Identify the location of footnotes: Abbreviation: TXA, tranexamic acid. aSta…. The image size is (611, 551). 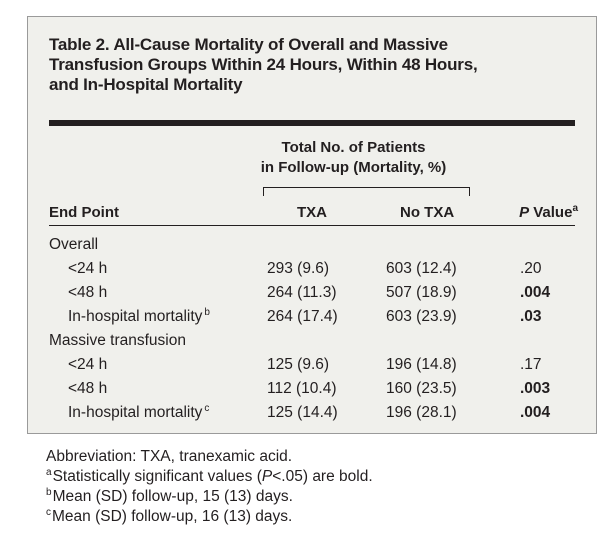
(316, 487).